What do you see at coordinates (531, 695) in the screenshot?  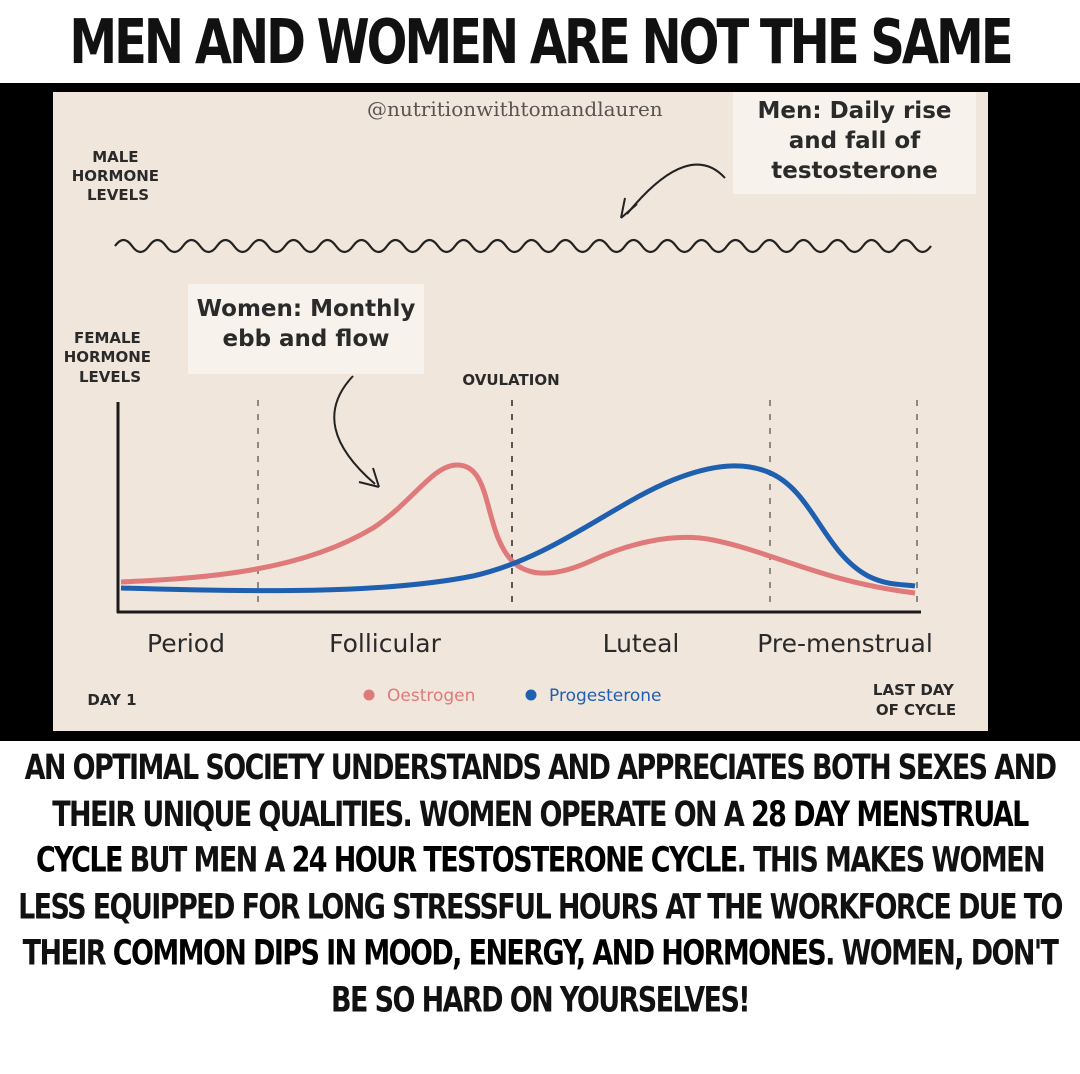 I see `legend-progesterone-dot` at bounding box center [531, 695].